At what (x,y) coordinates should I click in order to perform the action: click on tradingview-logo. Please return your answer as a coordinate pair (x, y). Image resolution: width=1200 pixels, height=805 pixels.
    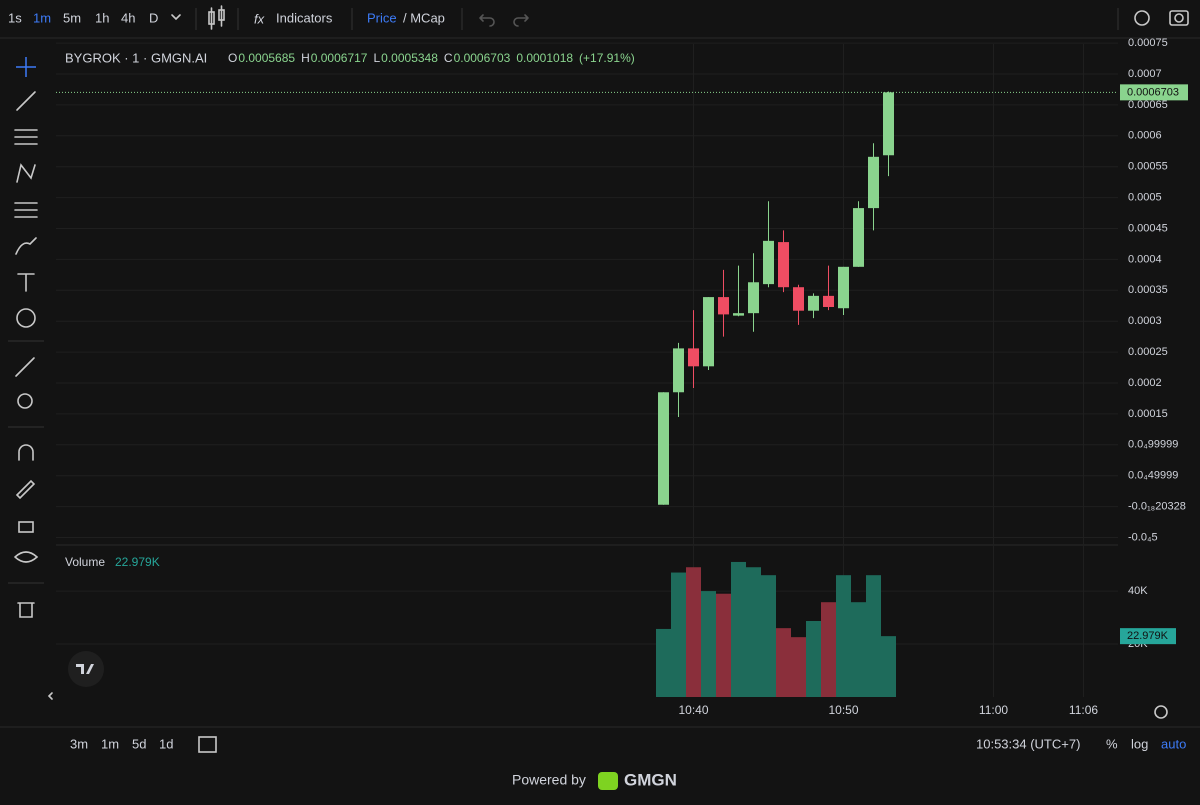
    Looking at the image, I should click on (86, 669).